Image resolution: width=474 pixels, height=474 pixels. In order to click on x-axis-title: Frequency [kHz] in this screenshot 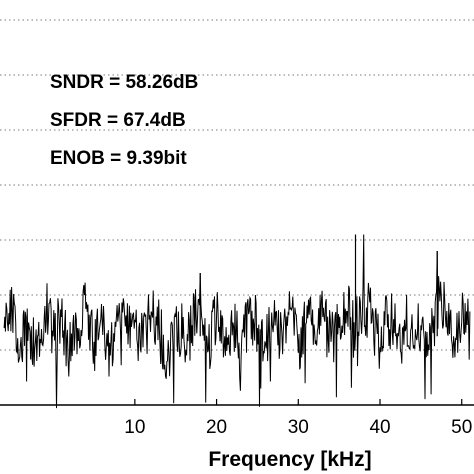, I will do `click(289, 459)`.